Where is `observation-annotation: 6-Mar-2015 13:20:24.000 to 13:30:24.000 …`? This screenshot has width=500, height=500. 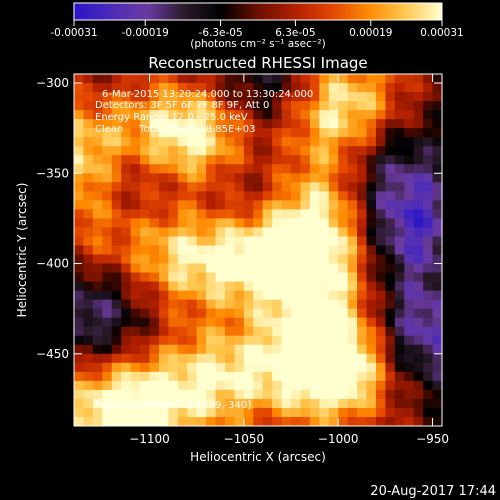 observation-annotation: 6-Mar-2015 13:20:24.000 to 13:30:24.000 … is located at coordinates (204, 112).